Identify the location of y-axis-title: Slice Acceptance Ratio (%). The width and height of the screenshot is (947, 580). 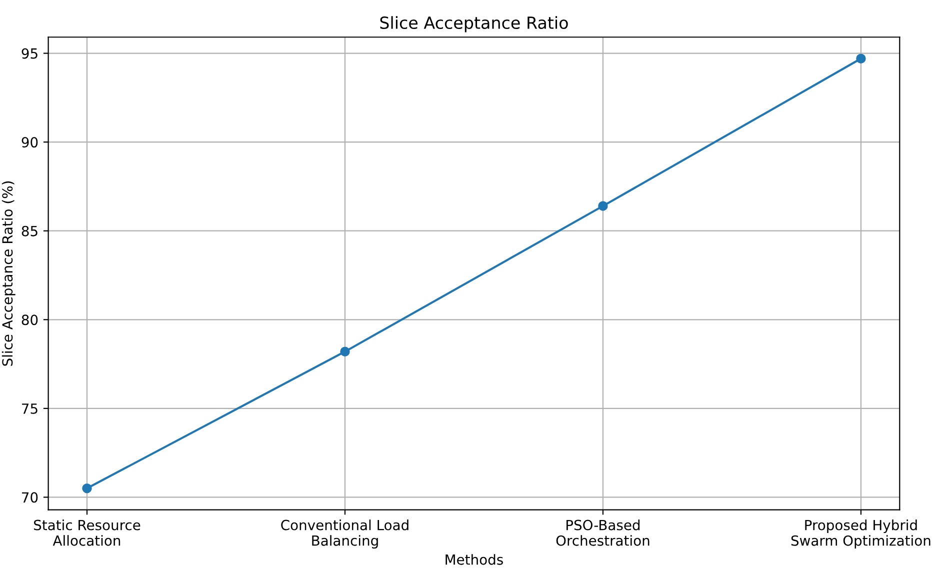
(9, 273).